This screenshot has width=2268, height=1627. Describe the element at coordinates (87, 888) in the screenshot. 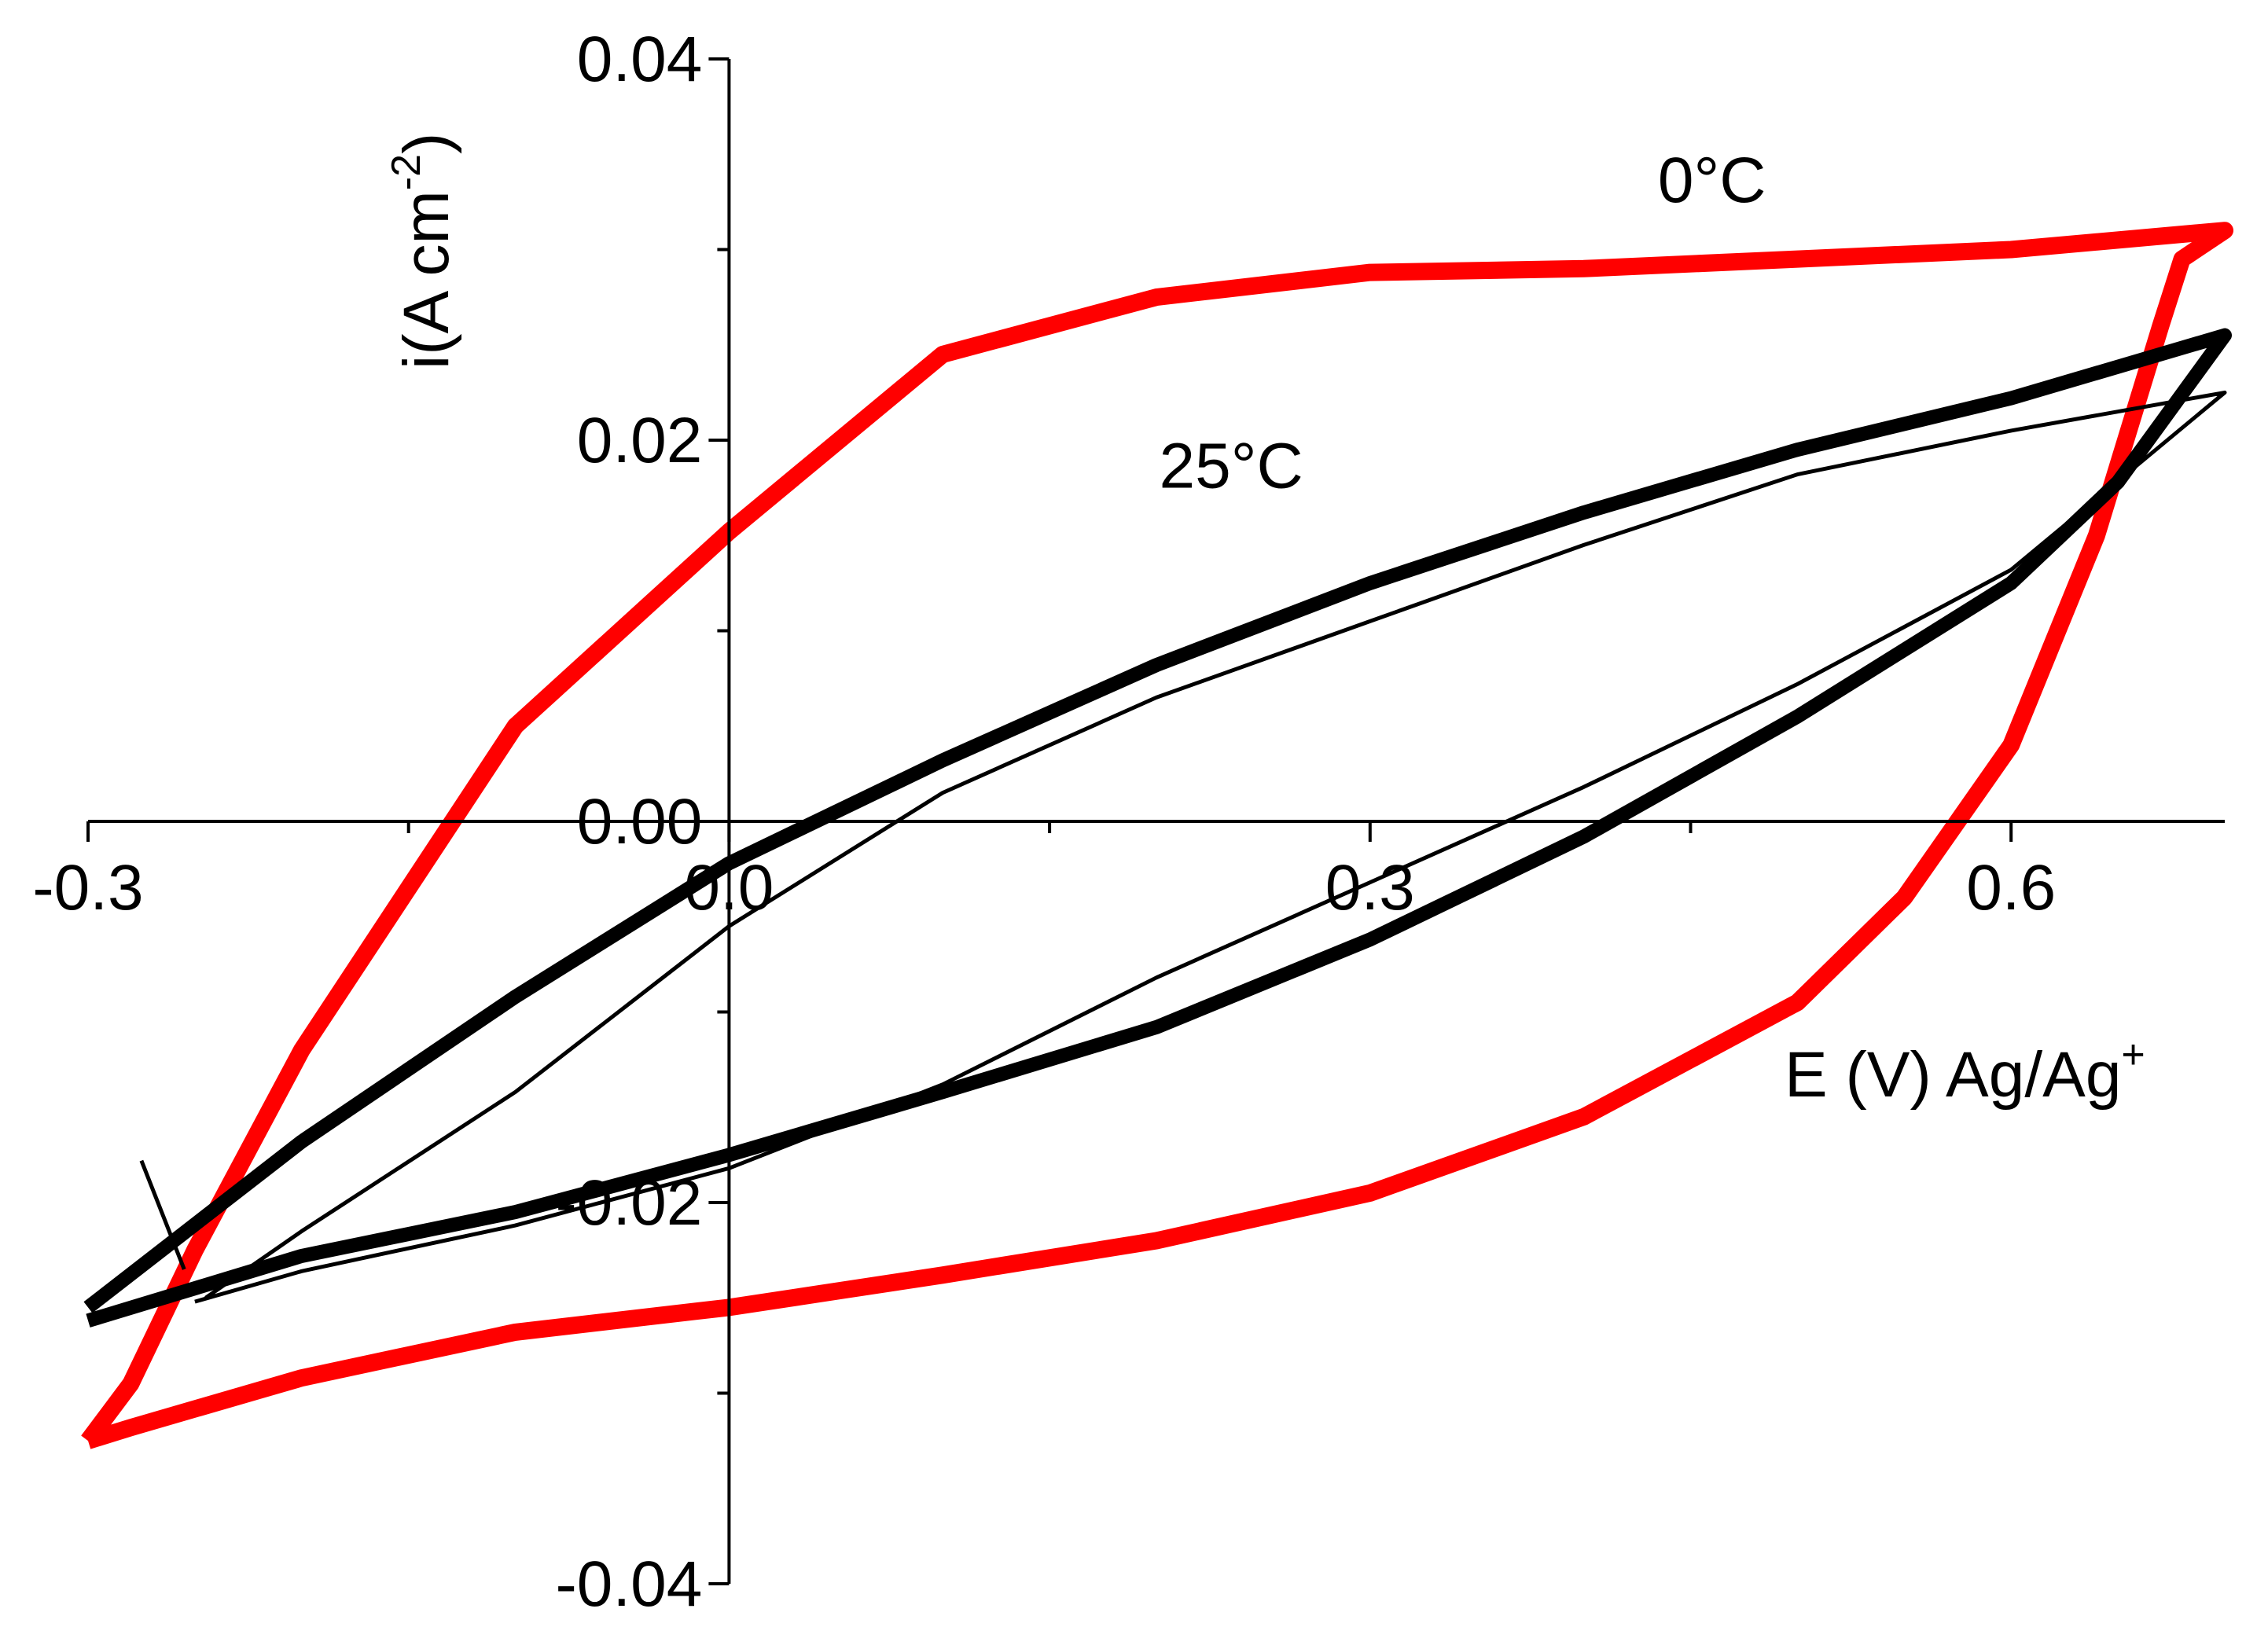

I see `x-tick-label: -0.3` at that location.